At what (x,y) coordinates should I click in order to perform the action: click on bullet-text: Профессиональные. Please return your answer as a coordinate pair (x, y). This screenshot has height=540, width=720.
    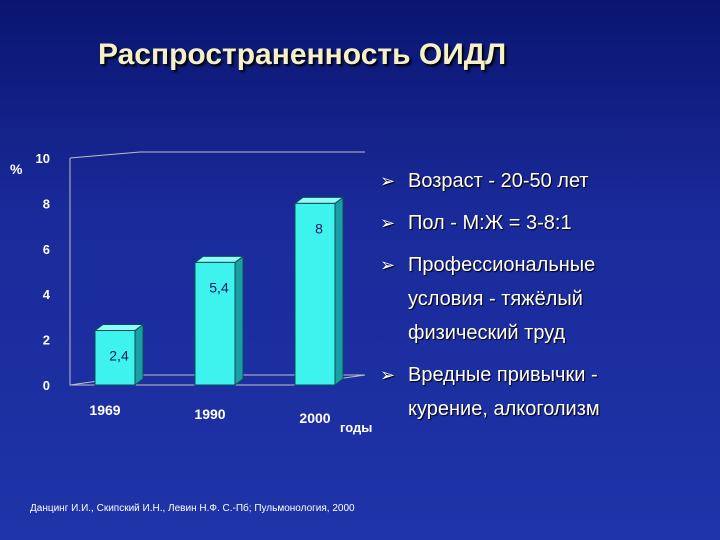
    Looking at the image, I should click on (502, 265).